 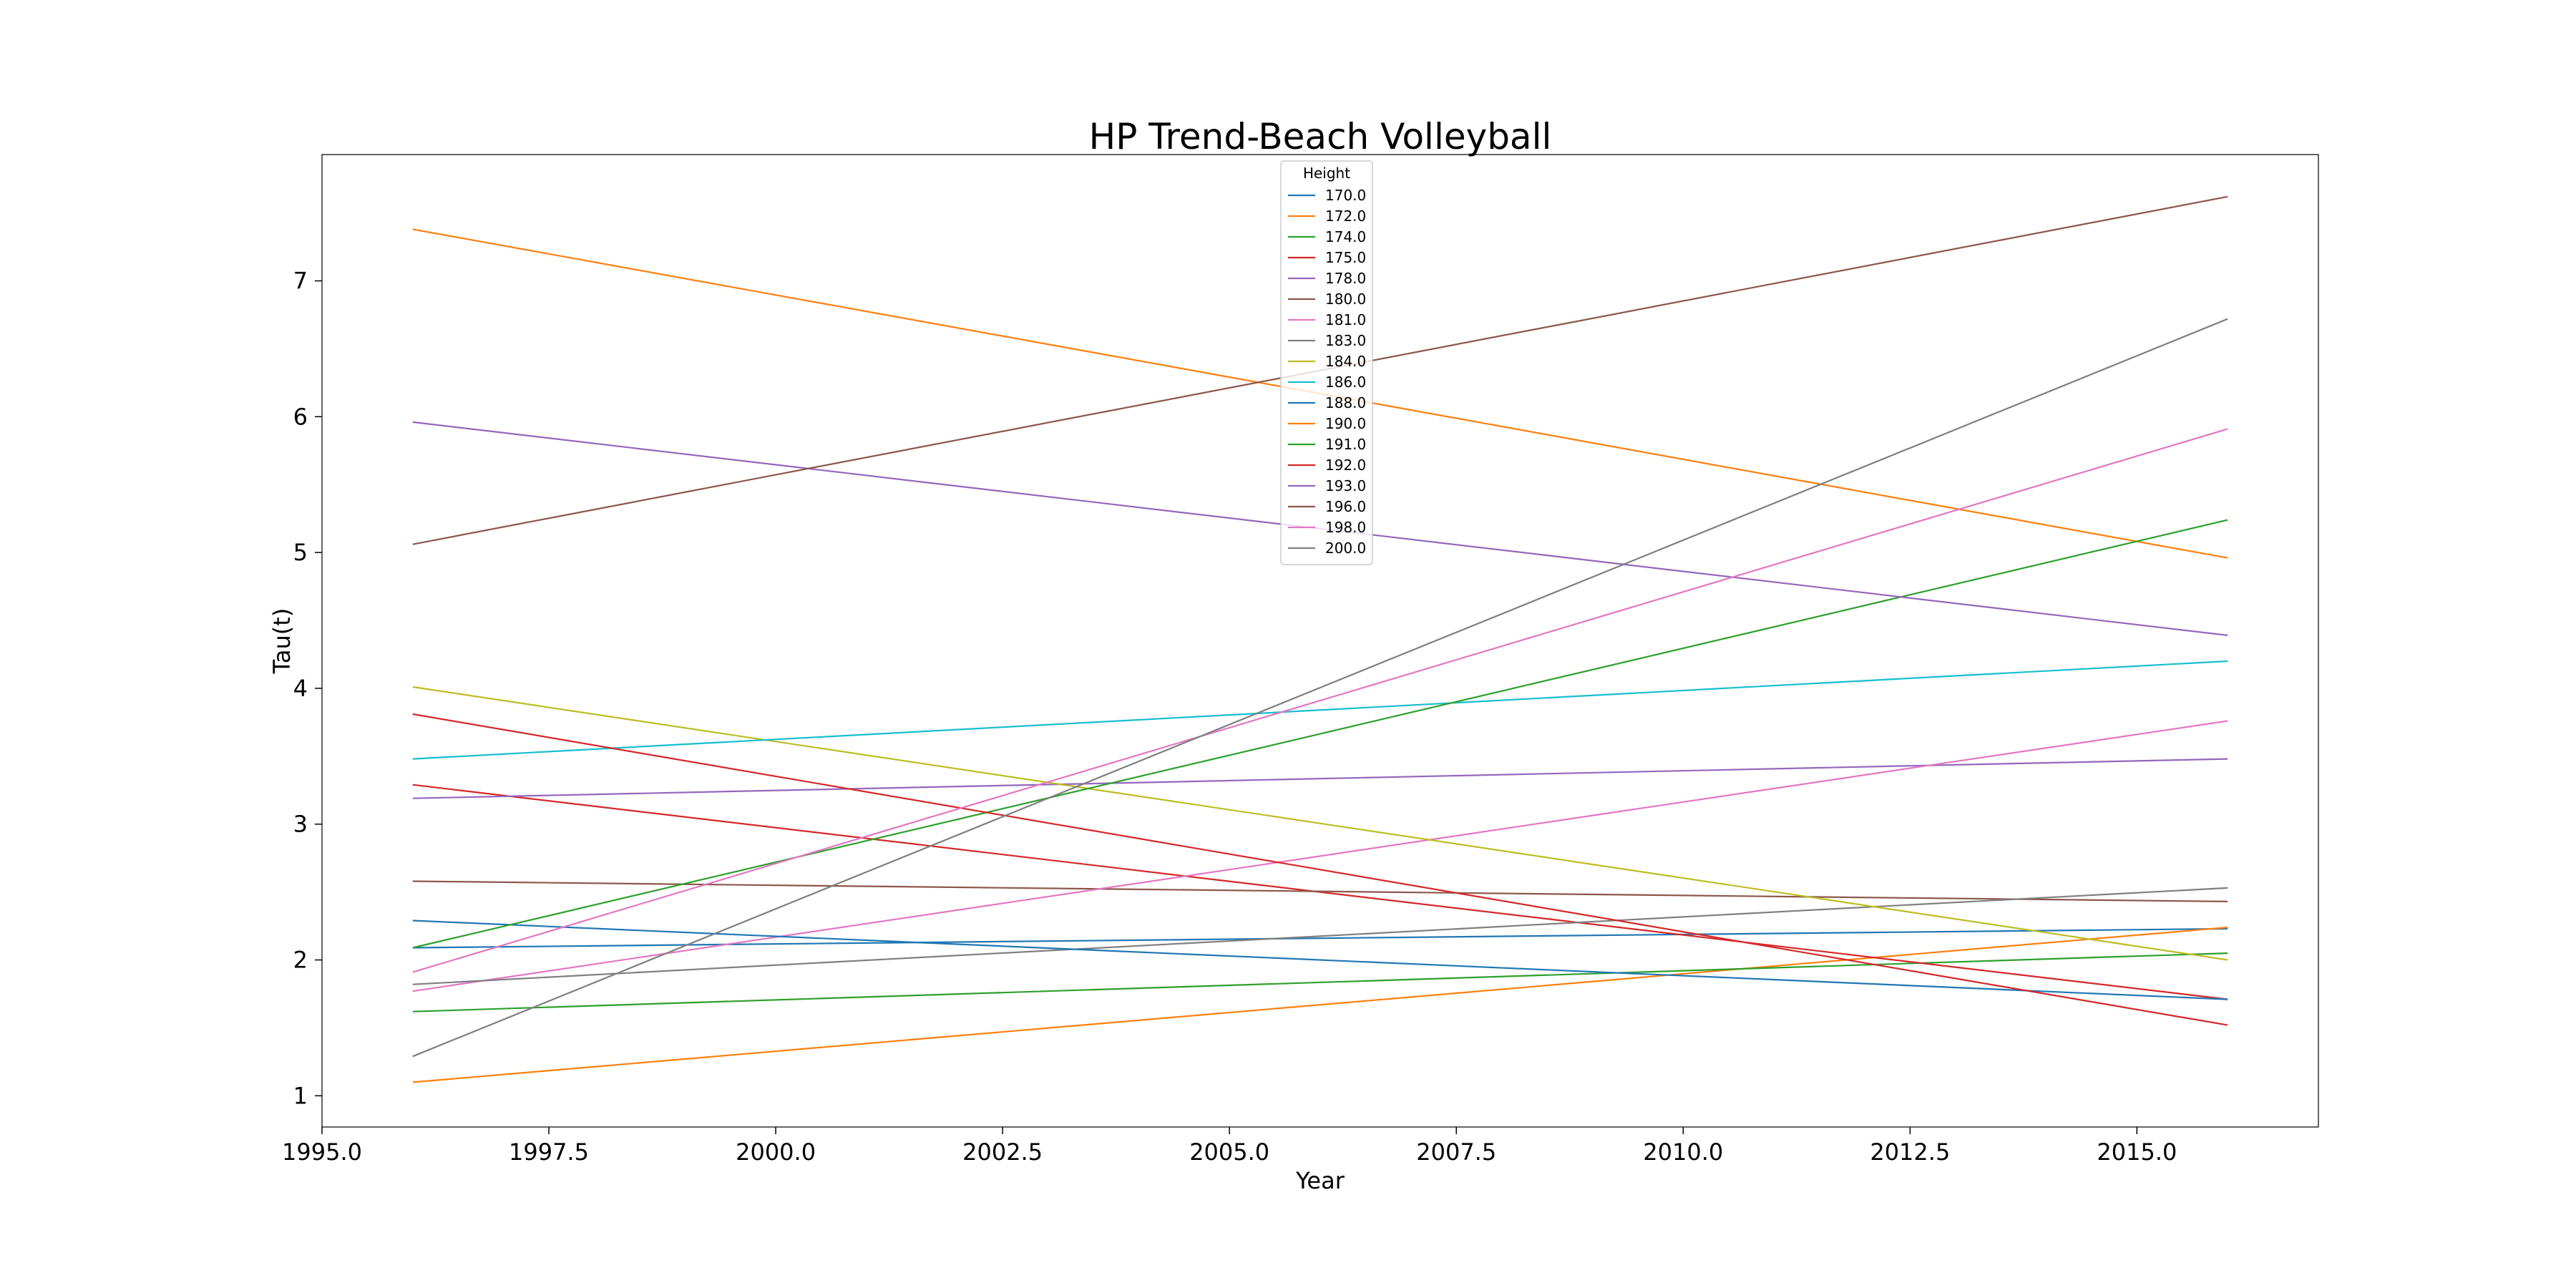 I want to click on legend-item: 192.0, so click(x=1327, y=465).